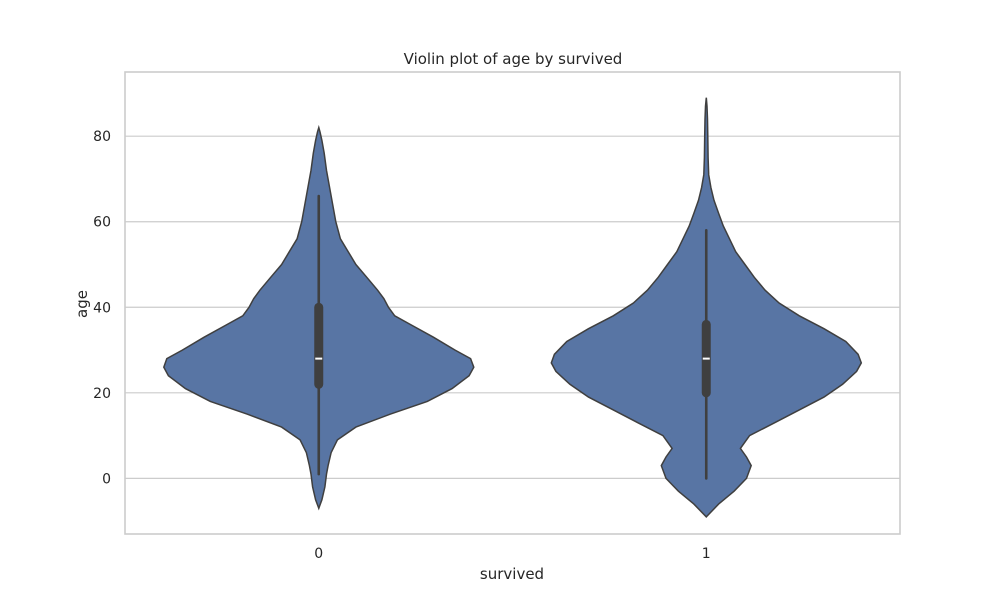 The height and width of the screenshot is (600, 1000). Describe the element at coordinates (512, 574) in the screenshot. I see `x-axis-label: survived` at that location.